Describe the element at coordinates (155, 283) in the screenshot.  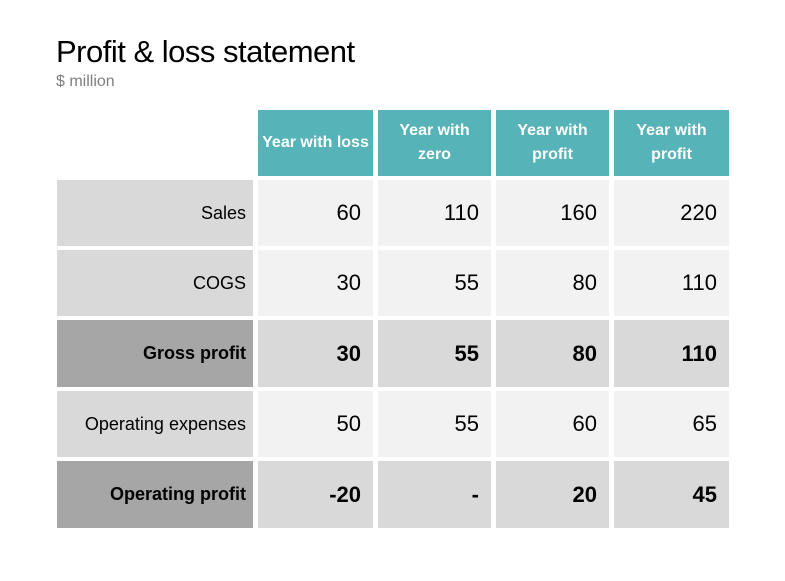
I see `row-label: COGS` at that location.